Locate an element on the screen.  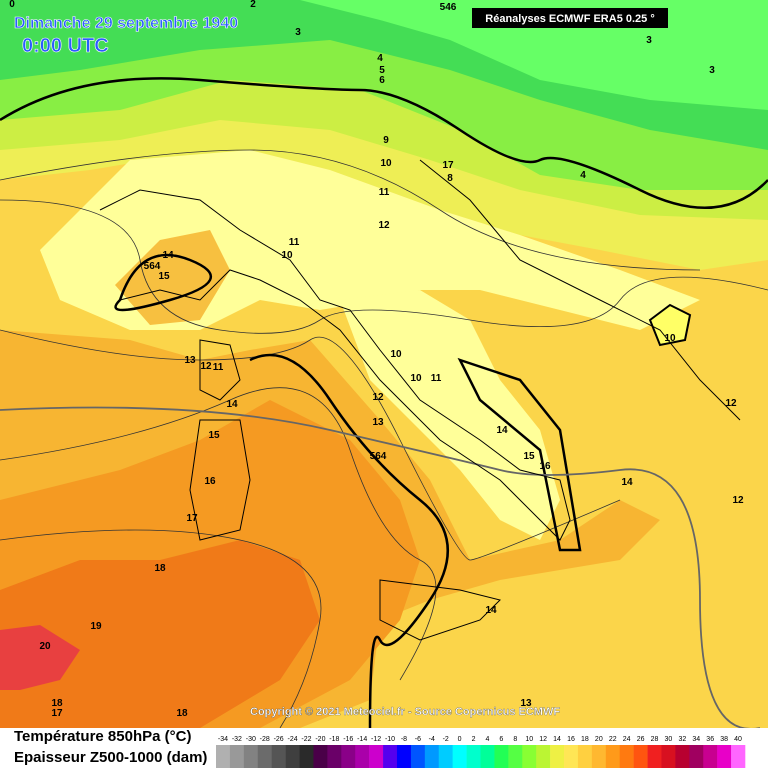
scale-tick-label: 20 is located at coordinates (599, 739).